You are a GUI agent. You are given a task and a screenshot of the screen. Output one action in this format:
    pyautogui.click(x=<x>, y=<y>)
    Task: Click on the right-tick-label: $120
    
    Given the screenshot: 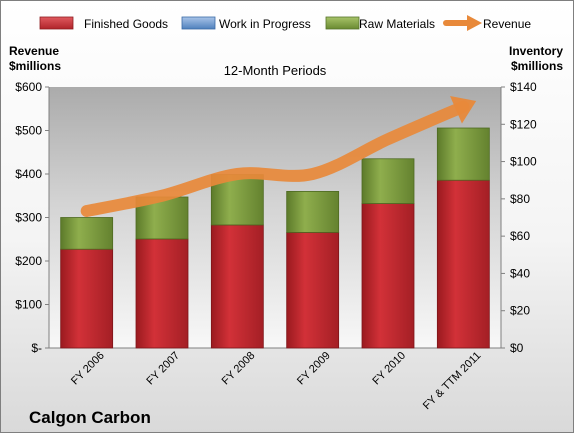 What is the action you would take?
    pyautogui.click(x=523, y=124)
    